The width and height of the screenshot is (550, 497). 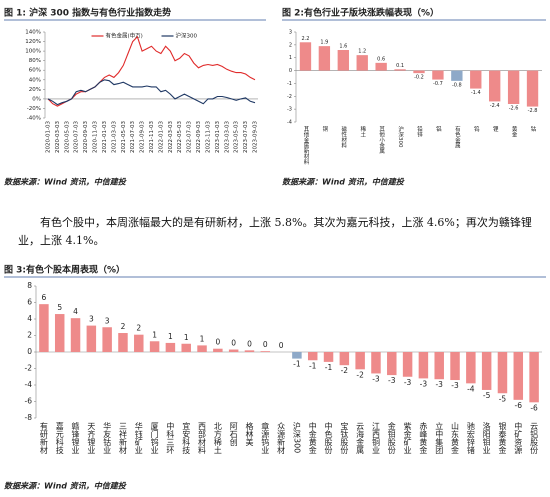 What do you see at coordinates (227, 137) in the screenshot?
I see `x-tick-label: 2023-03-03` at bounding box center [227, 137].